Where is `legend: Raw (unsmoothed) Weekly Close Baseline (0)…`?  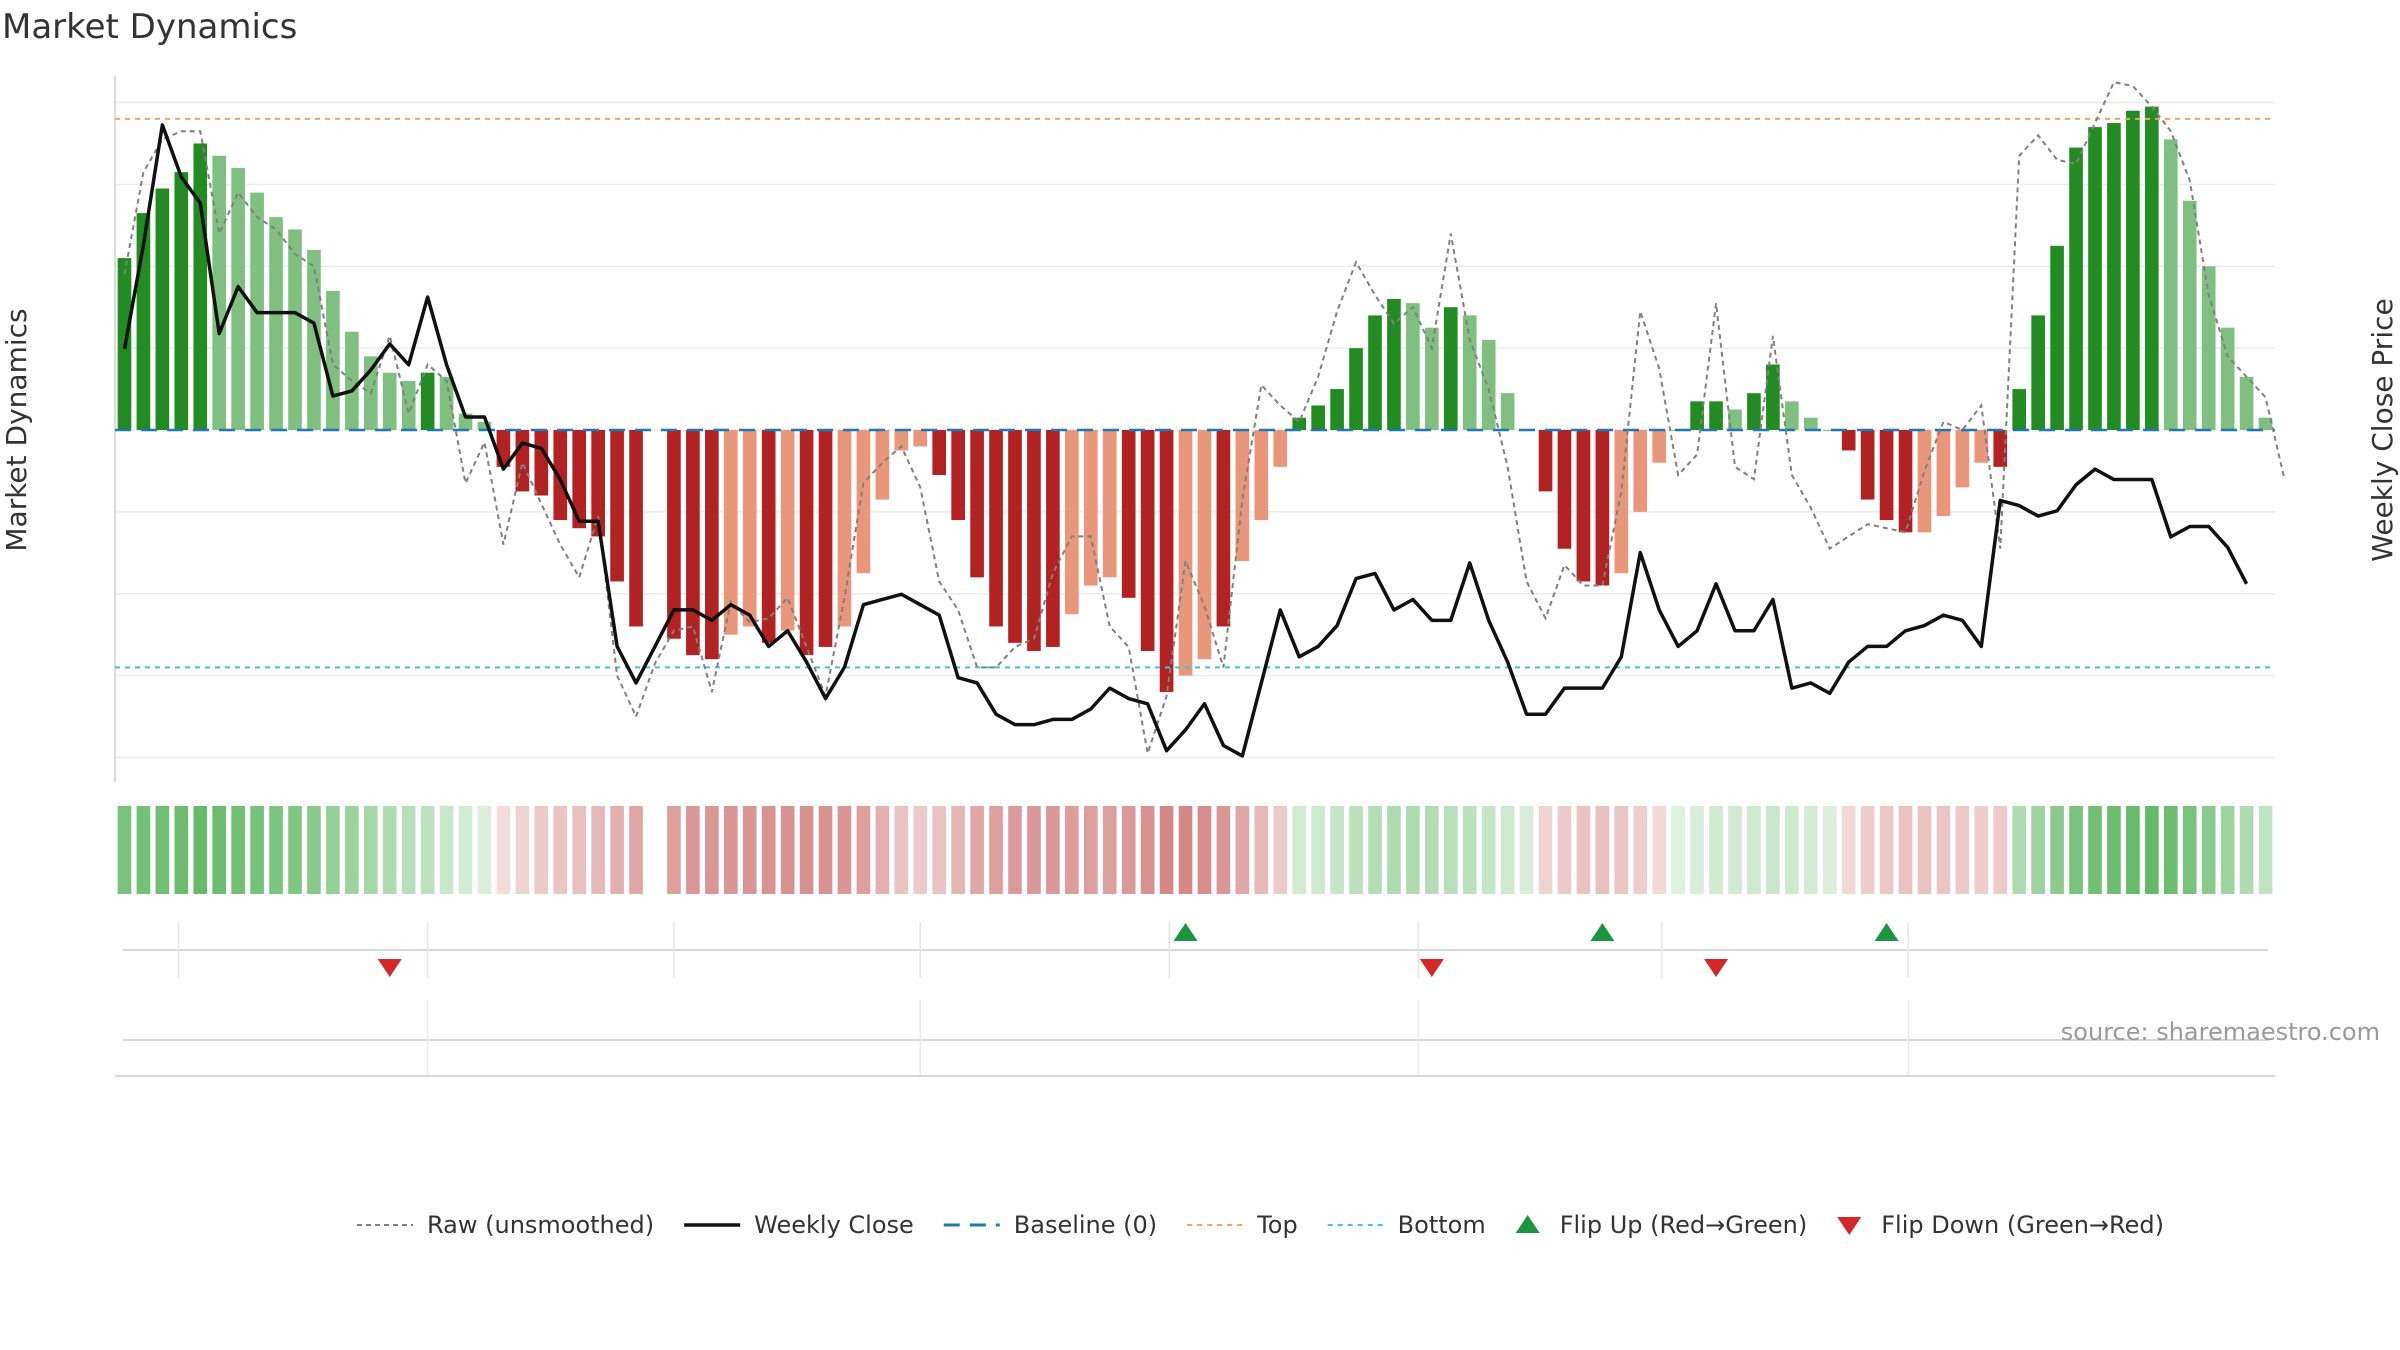
legend: Raw (unsmoothed) Weekly Close Baseline (0)… is located at coordinates (1260, 1225).